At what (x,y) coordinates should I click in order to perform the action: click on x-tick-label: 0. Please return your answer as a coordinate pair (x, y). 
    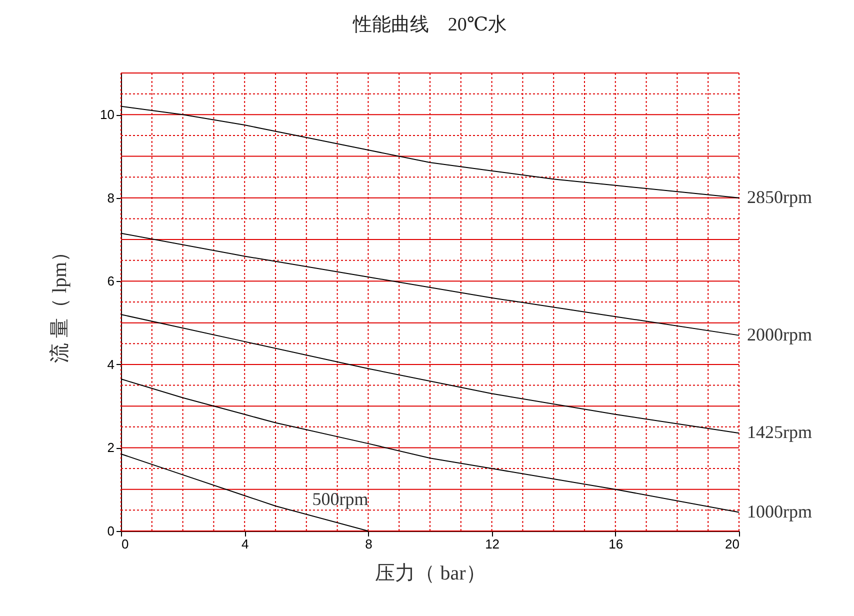
    Looking at the image, I should click on (125, 544).